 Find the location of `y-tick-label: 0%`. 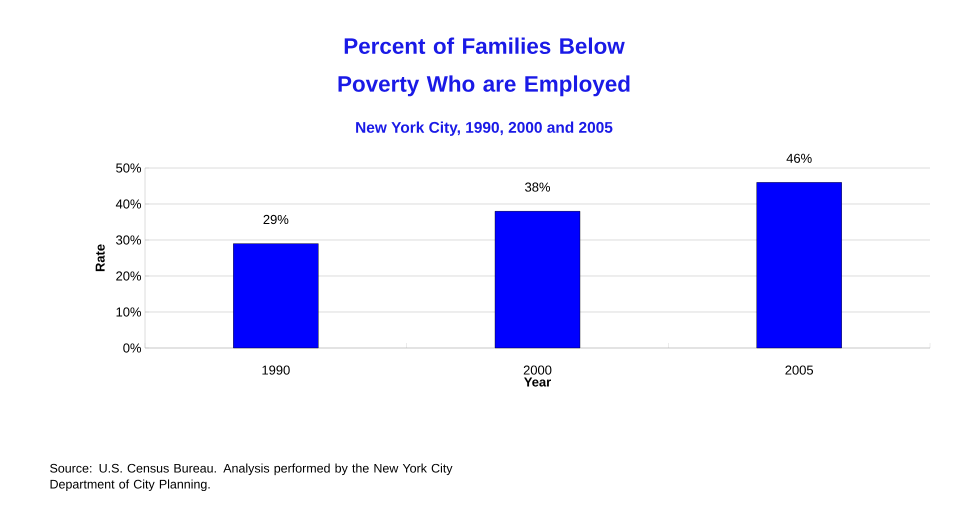

y-tick-label: 0% is located at coordinates (132, 348).